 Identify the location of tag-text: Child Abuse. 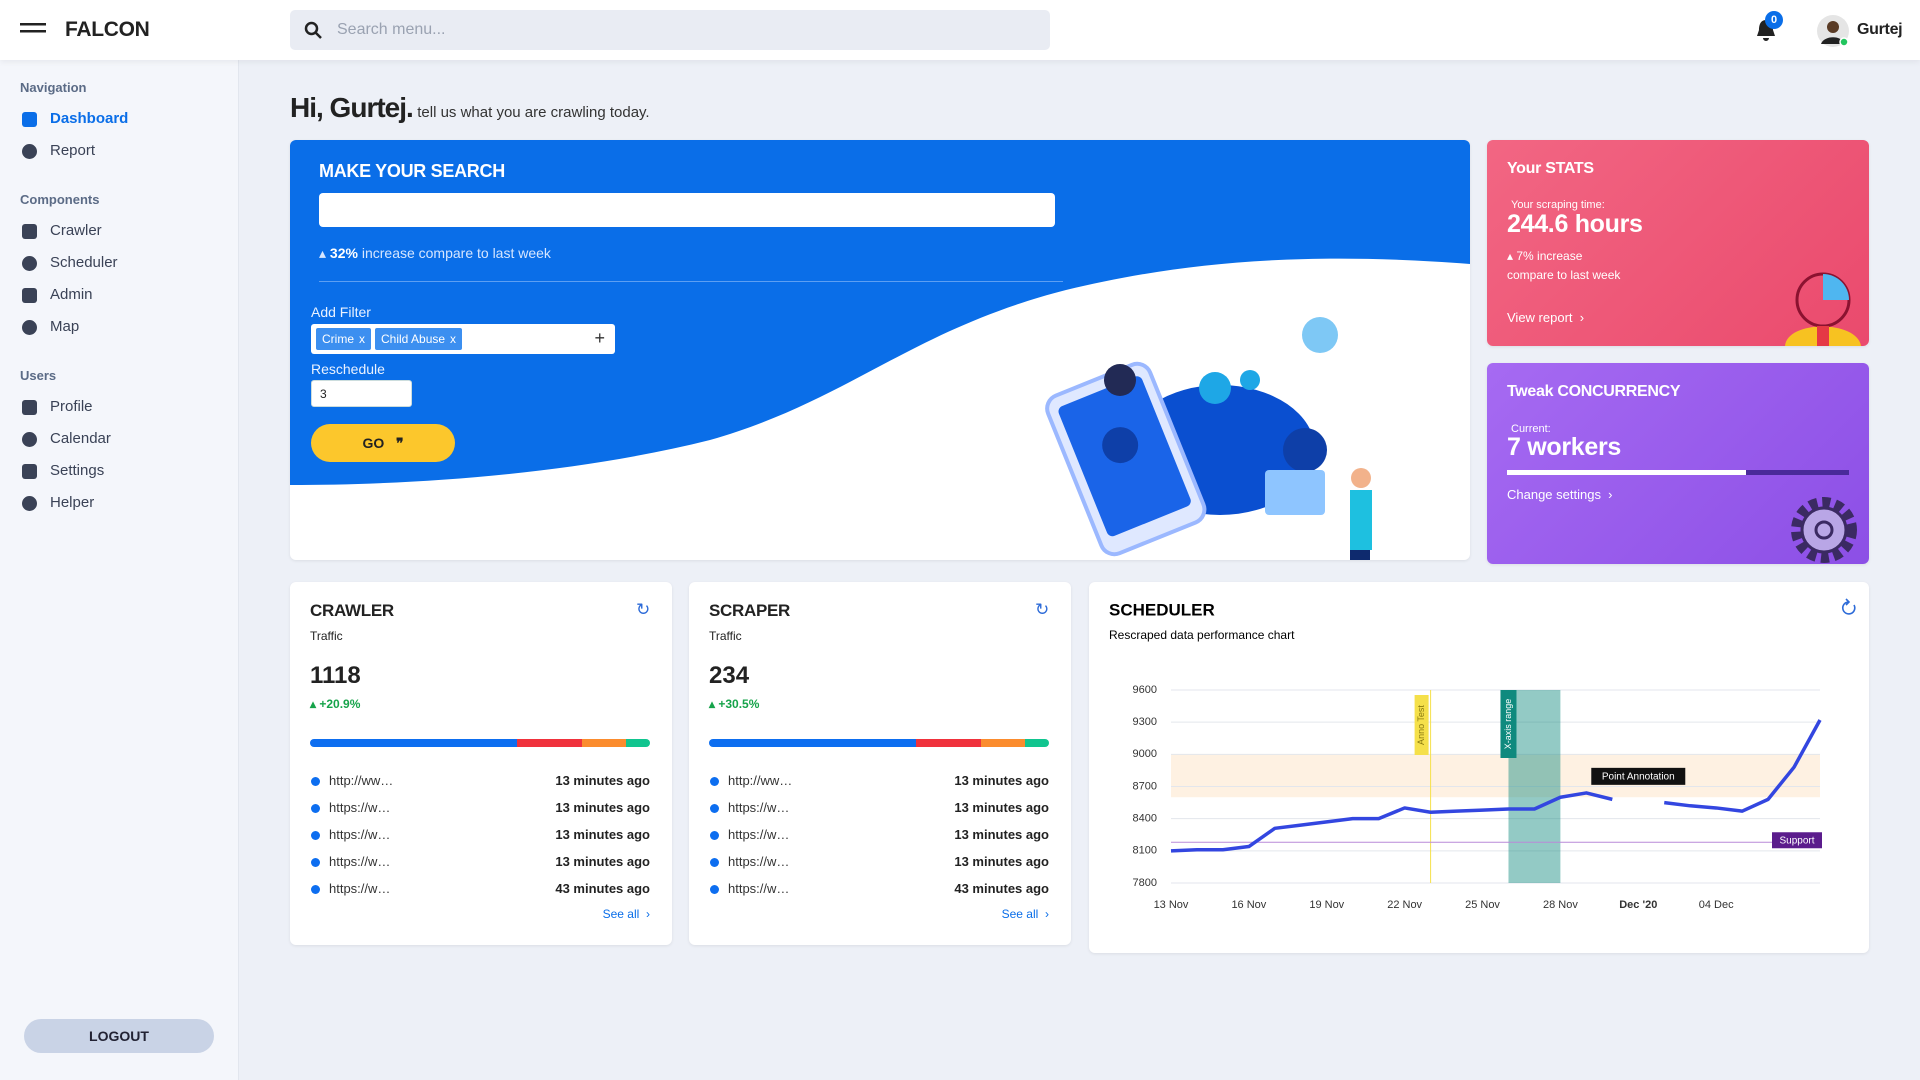
(413, 339).